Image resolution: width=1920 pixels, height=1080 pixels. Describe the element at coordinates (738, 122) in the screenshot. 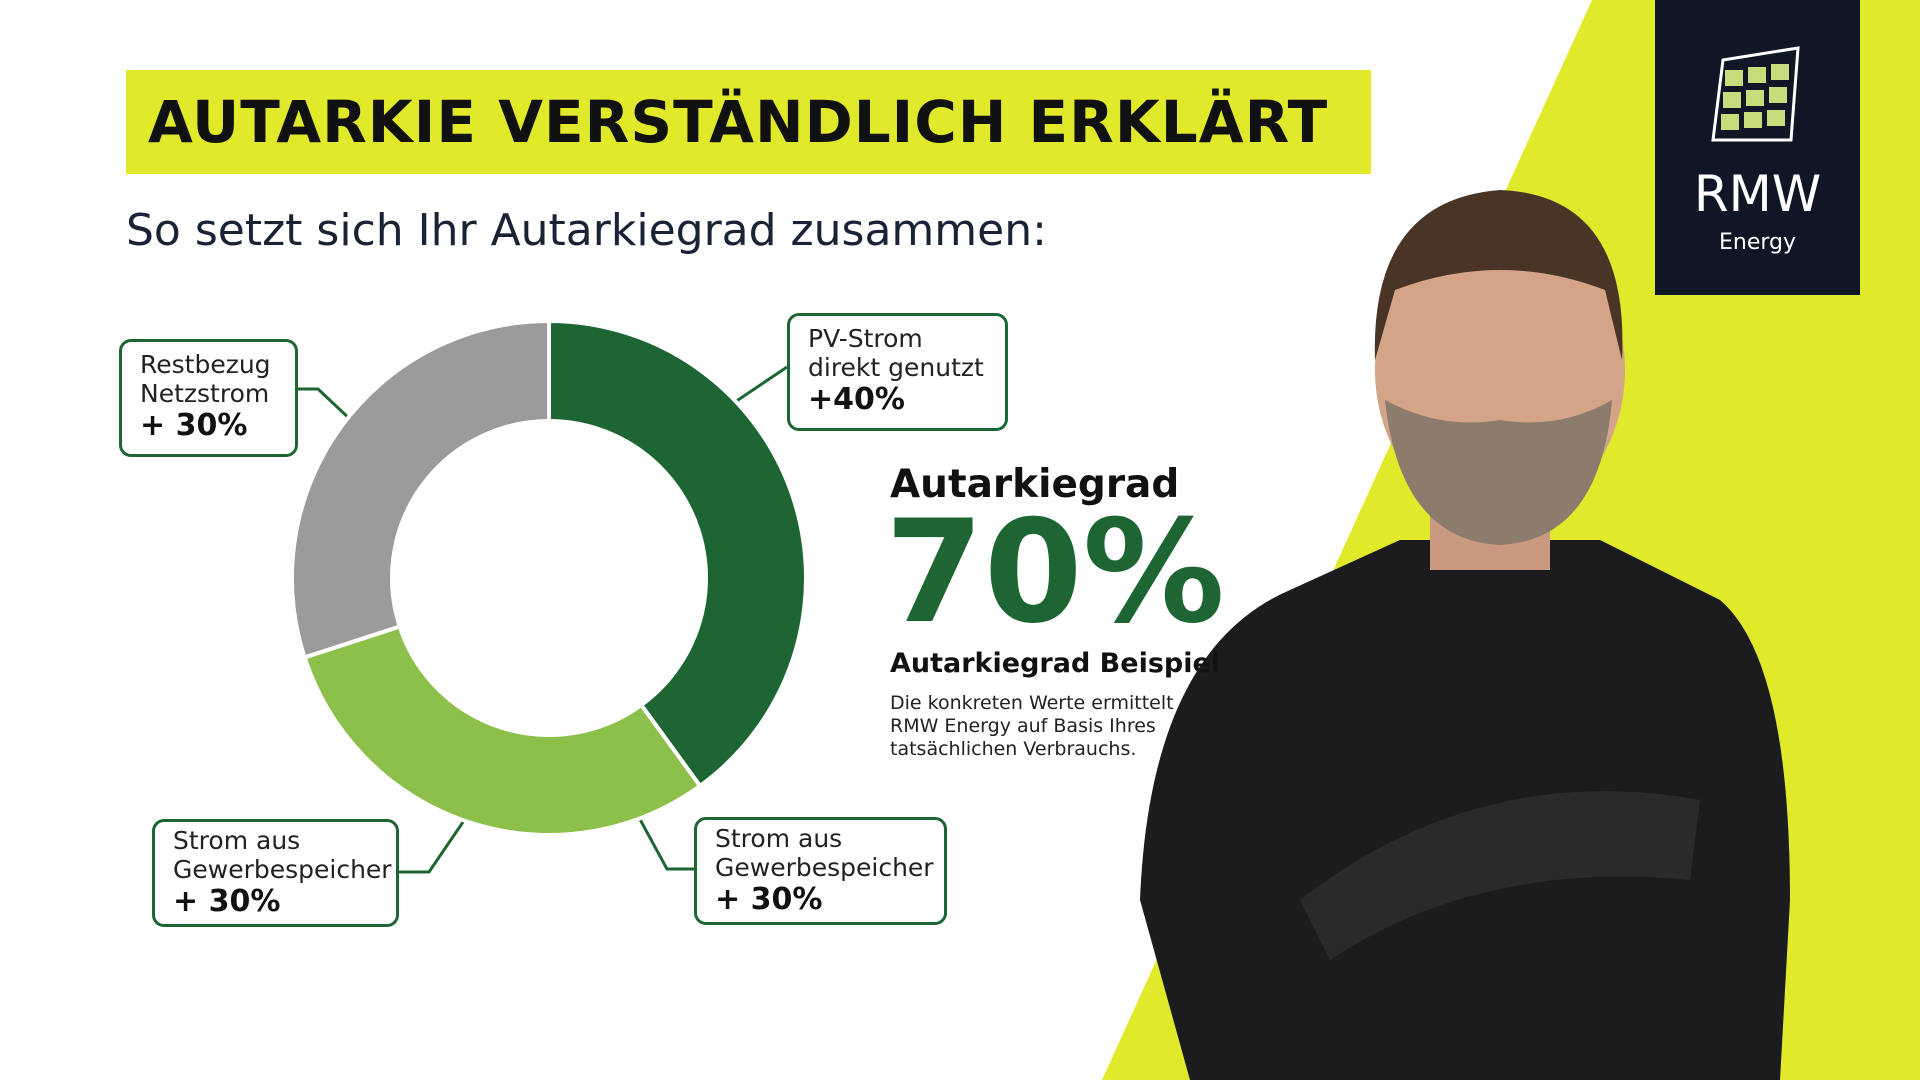

I see `title: AUTARKIE VERSTÄNDLICH ERKLÄRT` at that location.